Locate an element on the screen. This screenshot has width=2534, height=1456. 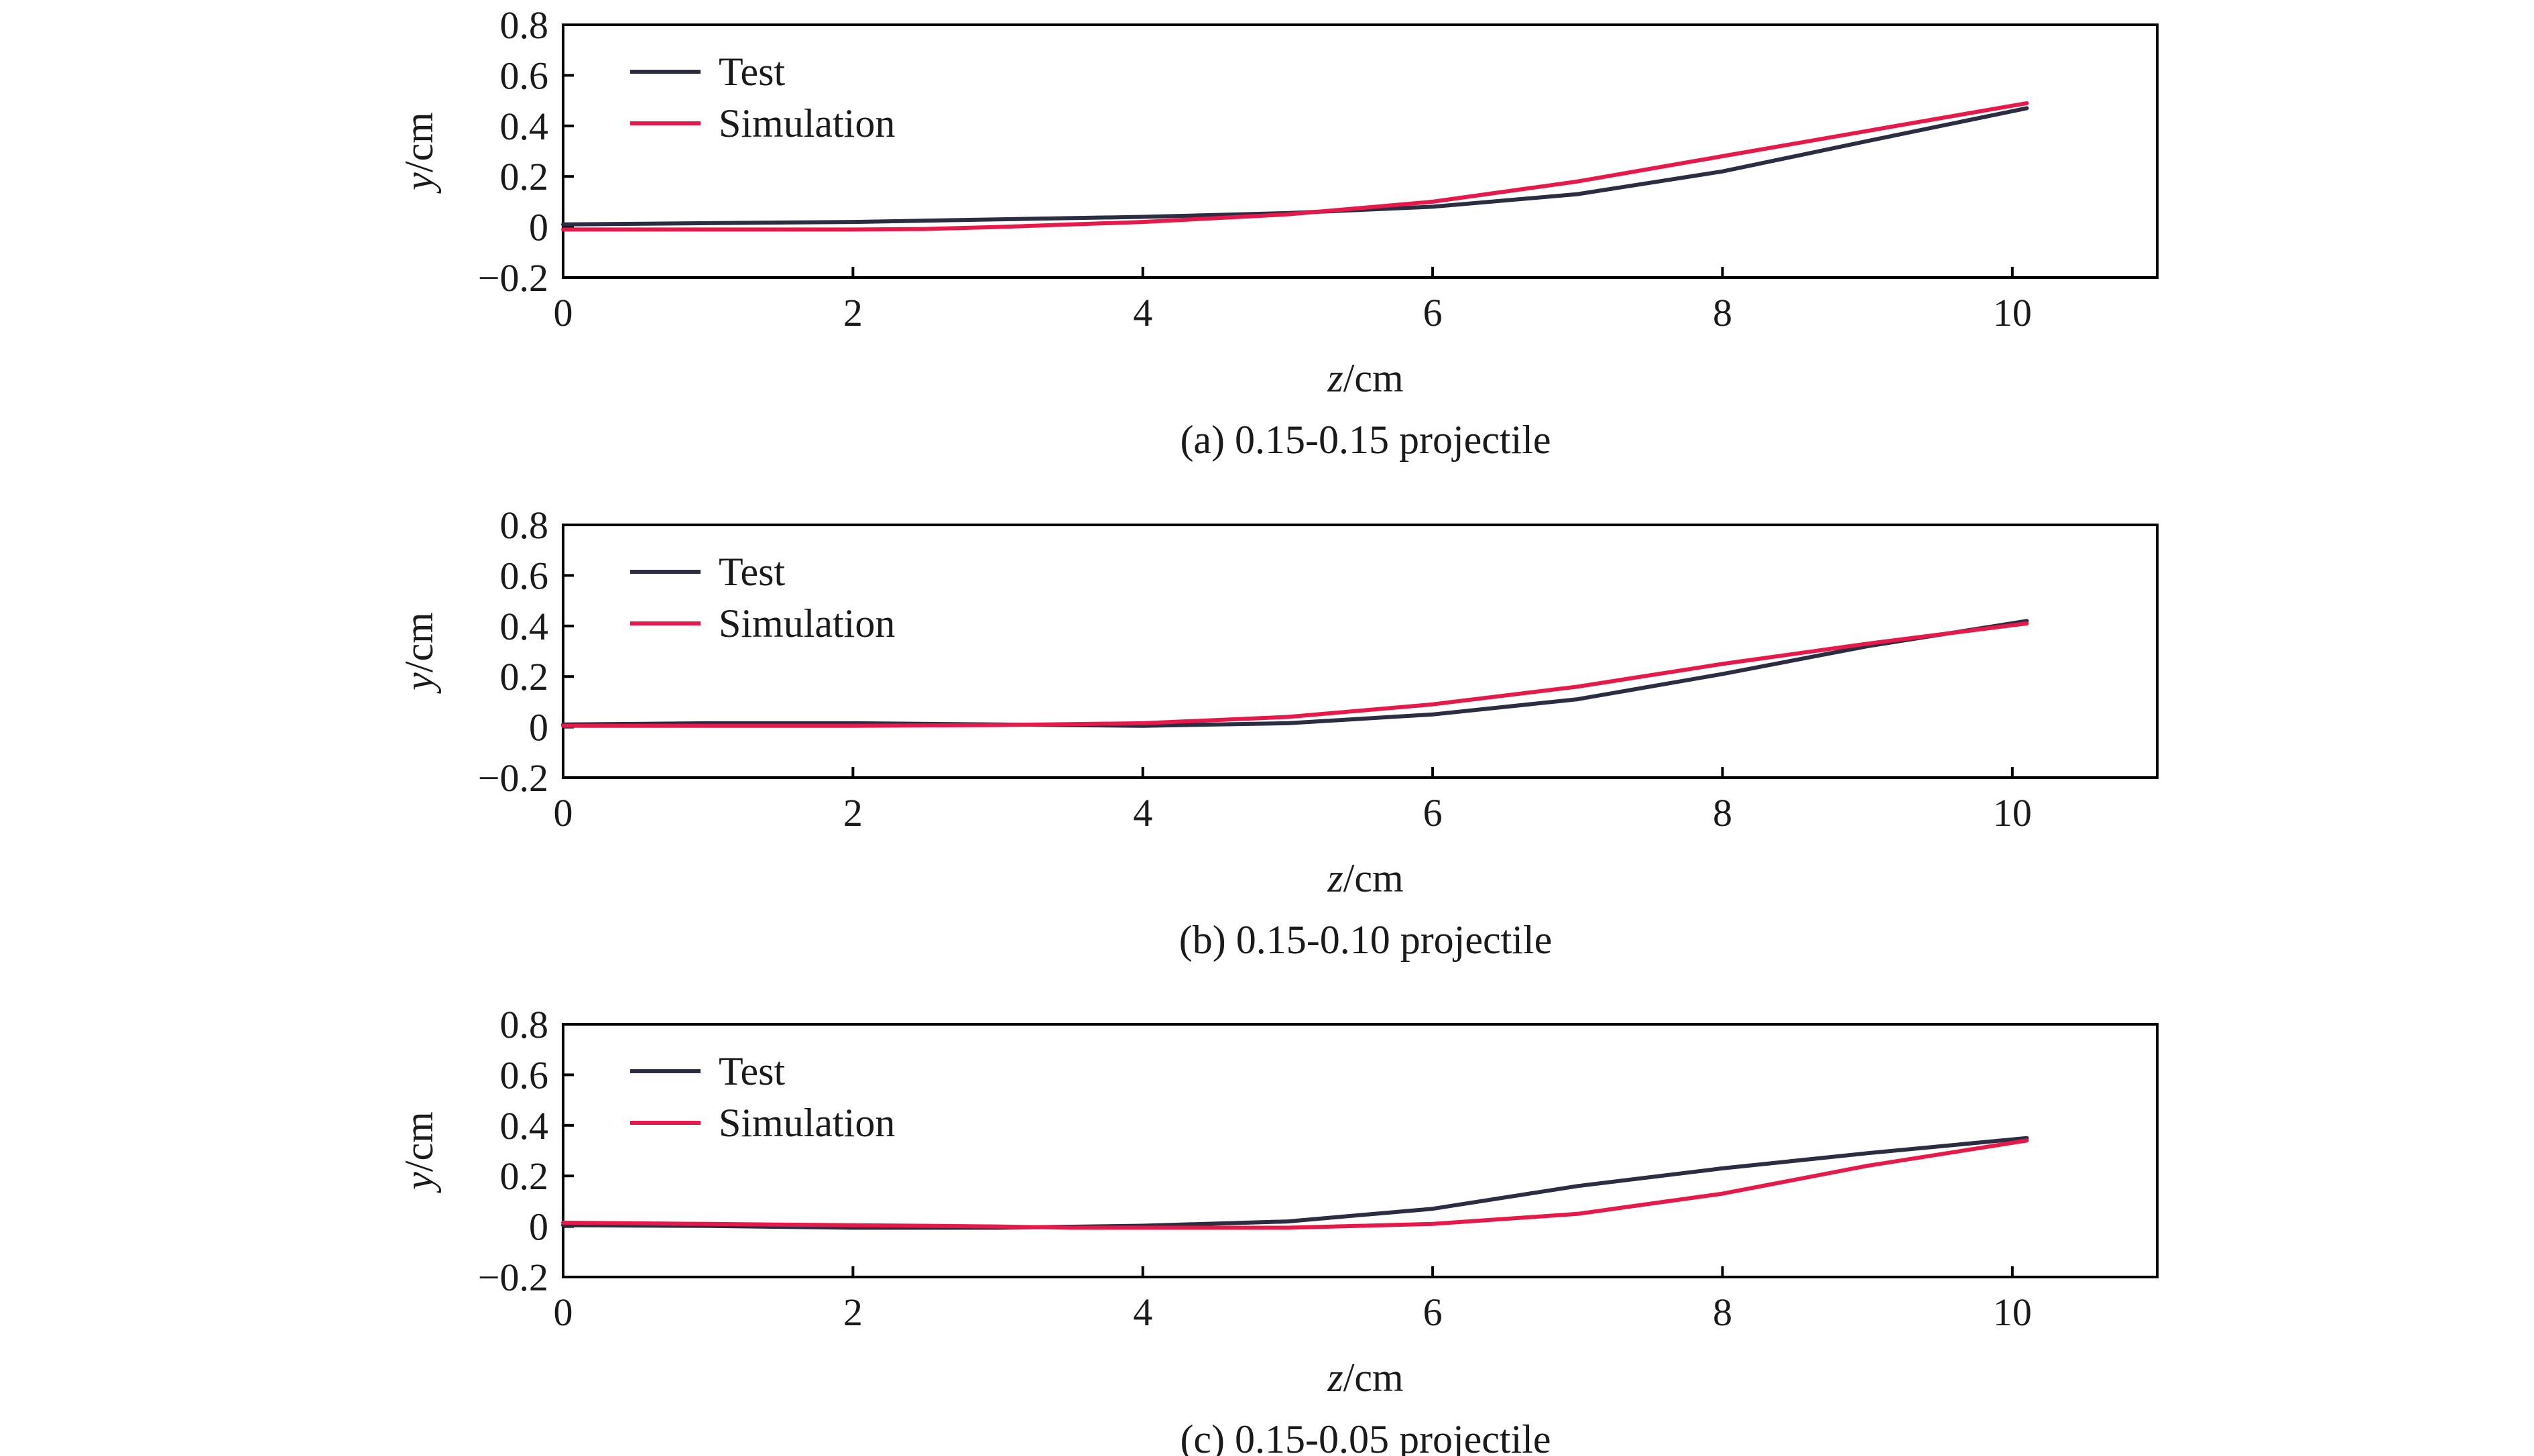
panel-caption: (b) 0.15-0.10 projectile is located at coordinates (1366, 940).